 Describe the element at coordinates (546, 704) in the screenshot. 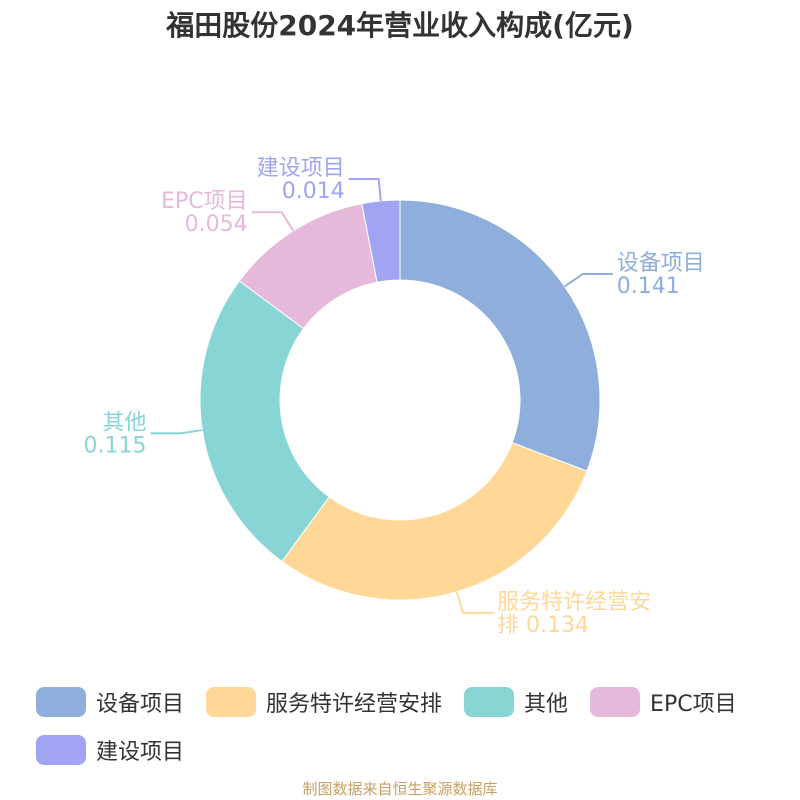

I see `legend-label: 其他` at that location.